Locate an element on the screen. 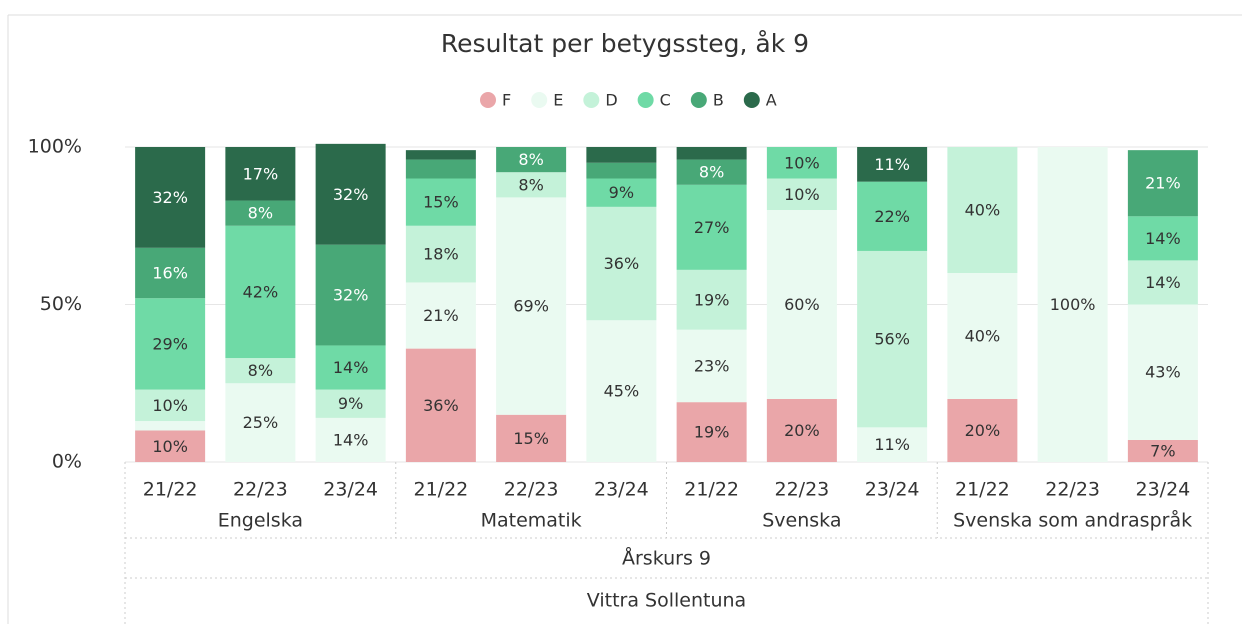 Image resolution: width=1242 pixels, height=624 pixels. data-label: 11% is located at coordinates (892, 444).